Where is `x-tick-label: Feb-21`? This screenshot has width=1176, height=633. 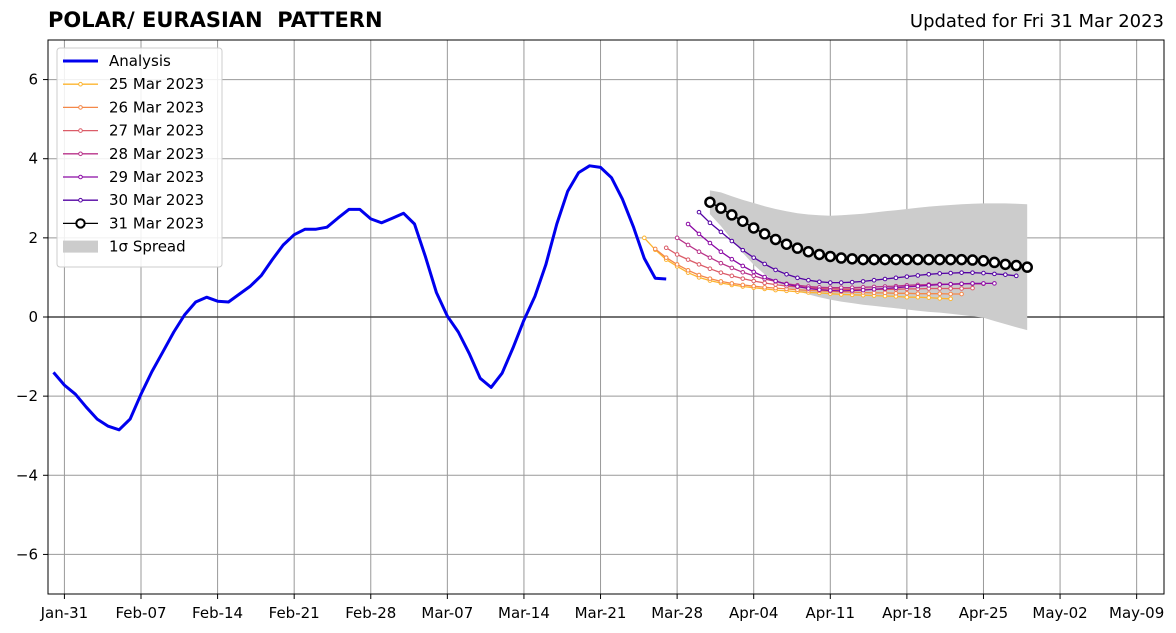 x-tick-label: Feb-21 is located at coordinates (294, 613).